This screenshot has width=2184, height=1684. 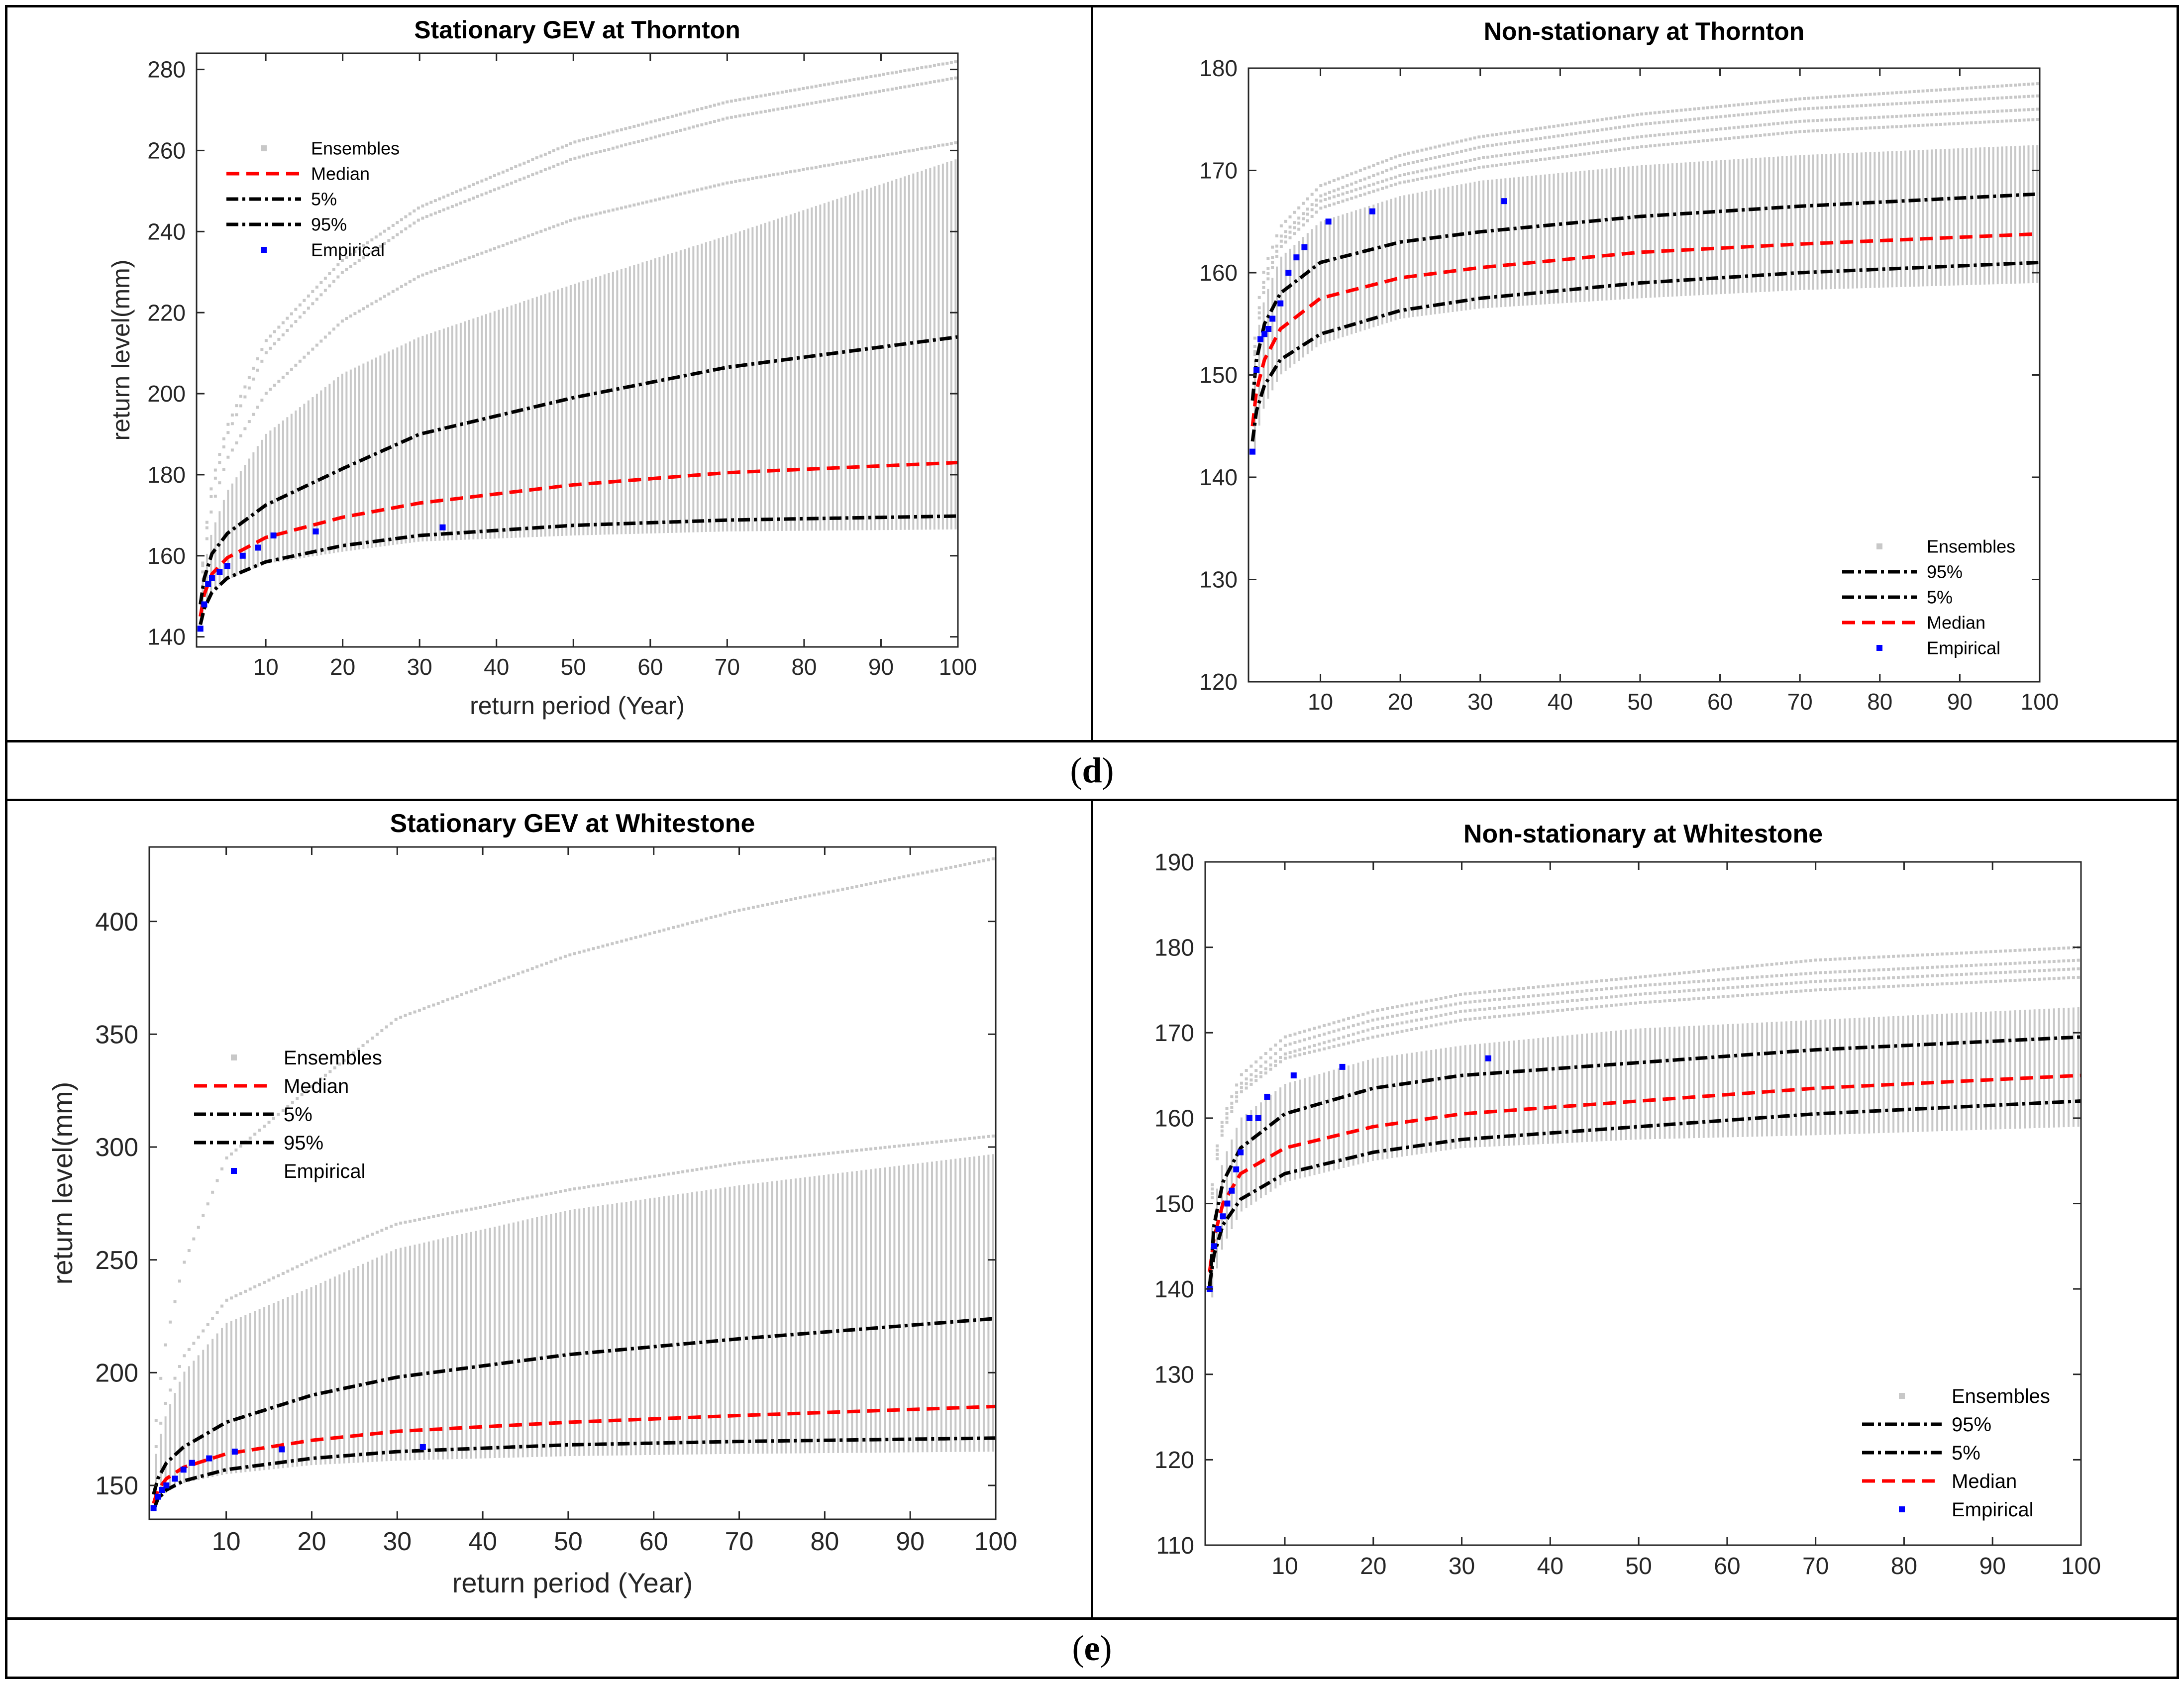 I want to click on legend-label: Ensembles, so click(x=1971, y=546).